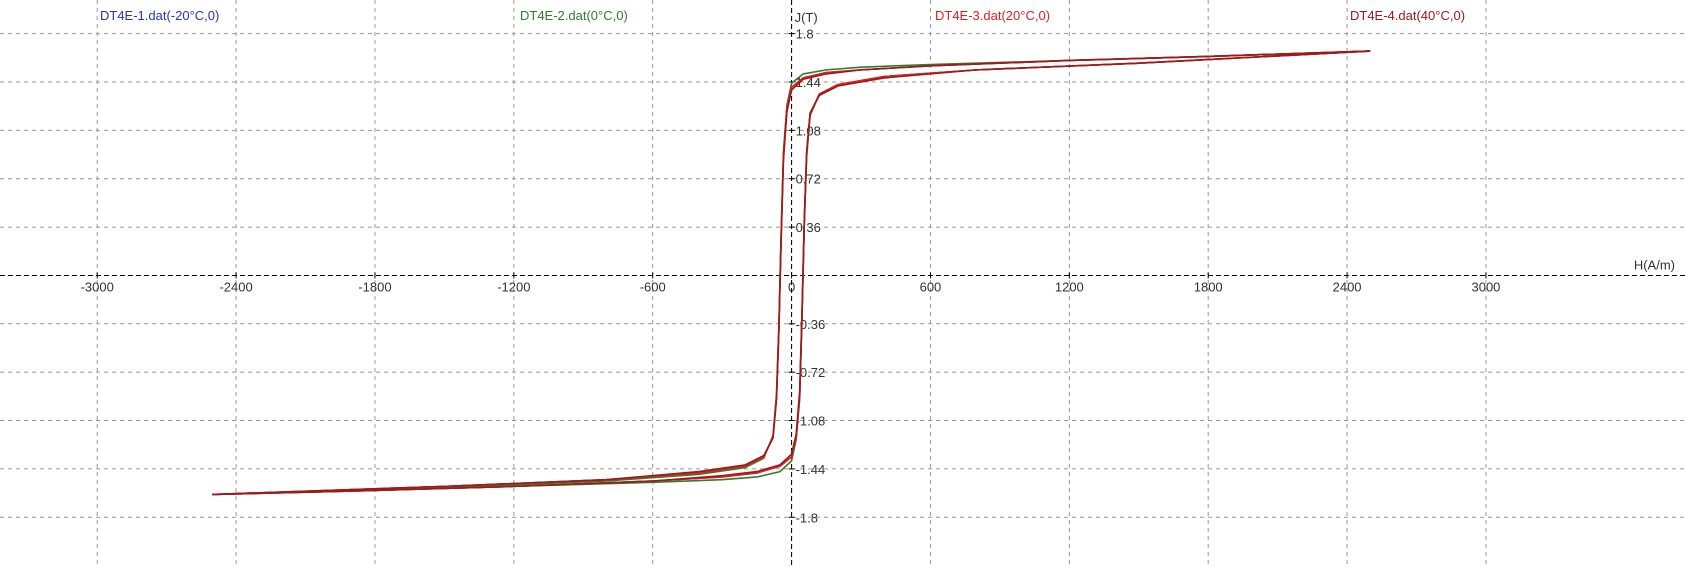  What do you see at coordinates (97, 286) in the screenshot?
I see `x-tick-label: -3000` at bounding box center [97, 286].